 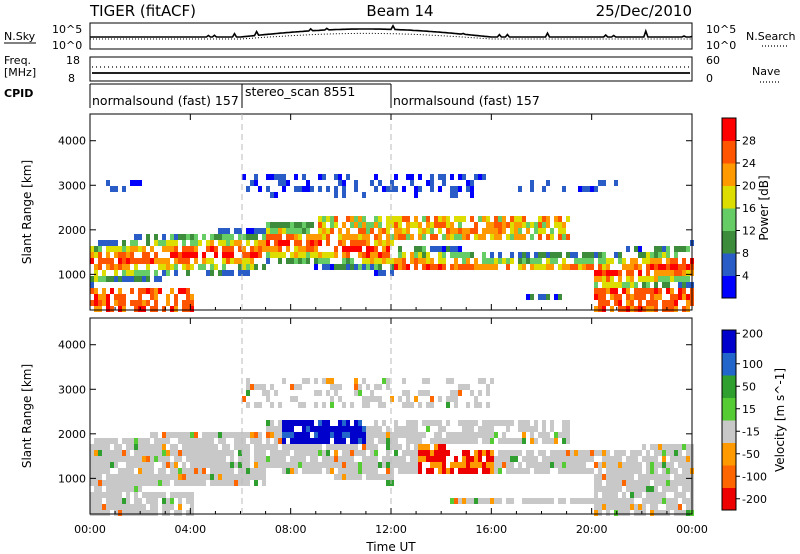 What do you see at coordinates (729, 476) in the screenshot?
I see `velocity-colorbar-swatch` at bounding box center [729, 476].